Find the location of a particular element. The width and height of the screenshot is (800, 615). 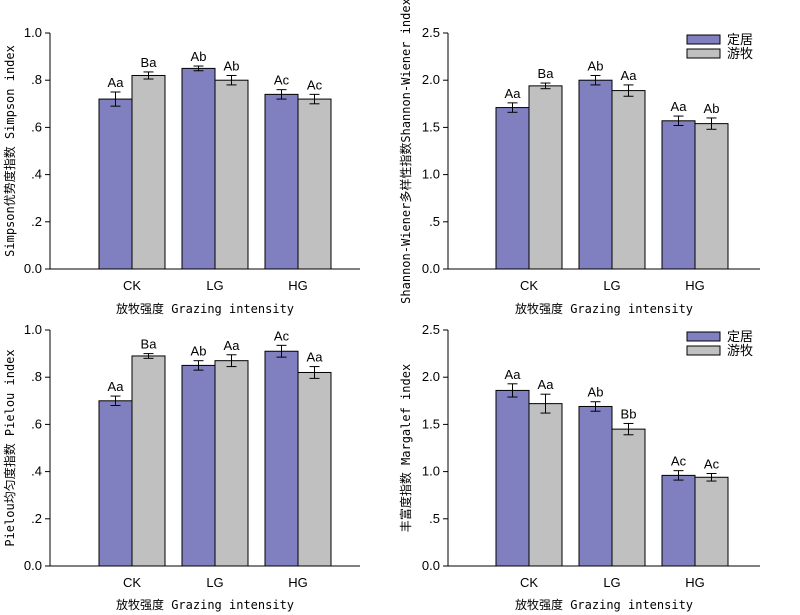

y-axis-title: Shannon-Wiener多样性指数Shannon-Wiener index is located at coordinates (405, 152).